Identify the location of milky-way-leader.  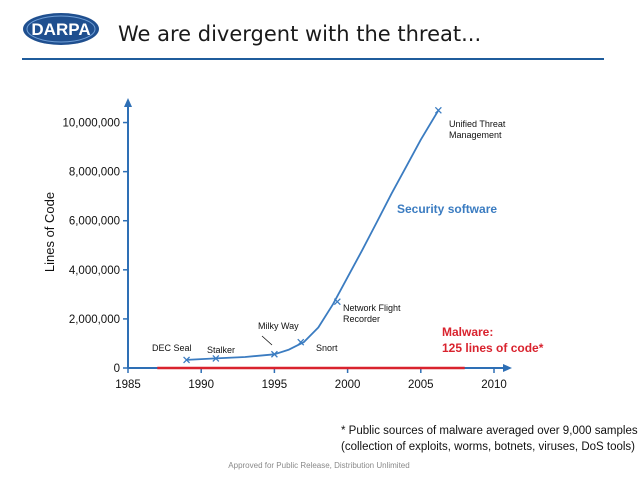
(267, 340).